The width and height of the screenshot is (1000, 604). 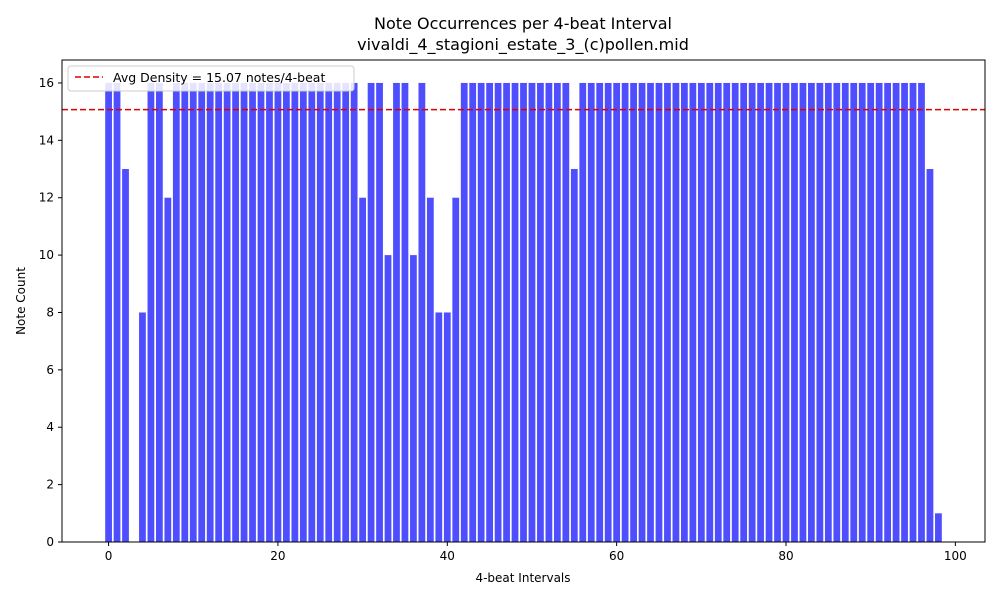 I want to click on y-tick-label: 4, so click(x=50, y=427).